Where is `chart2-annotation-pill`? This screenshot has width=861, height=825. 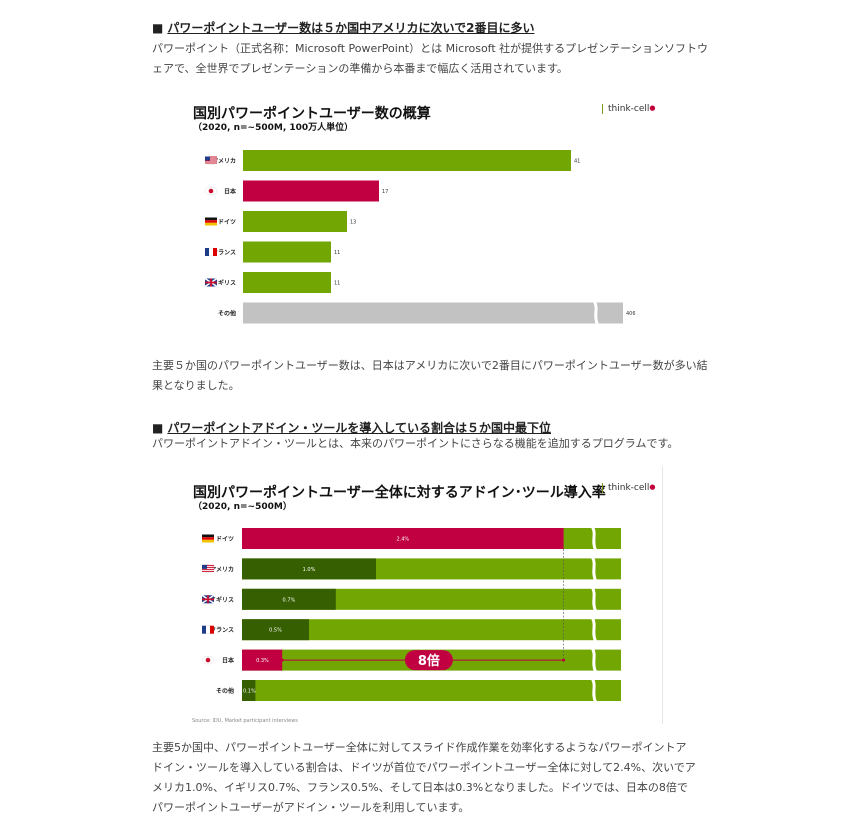 chart2-annotation-pill is located at coordinates (428, 660).